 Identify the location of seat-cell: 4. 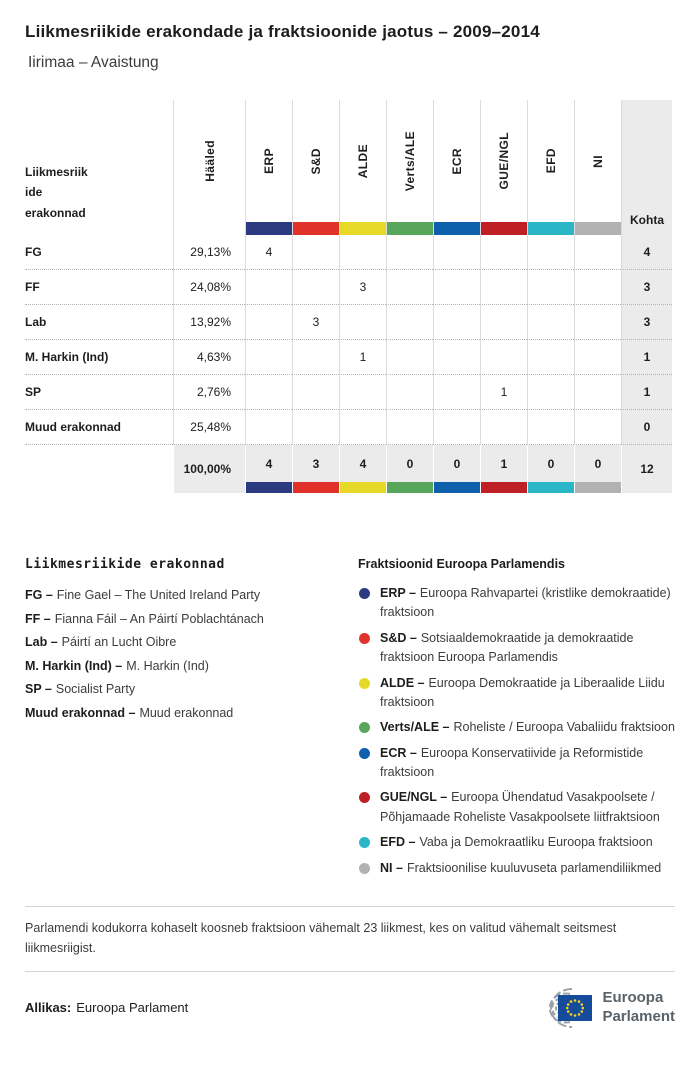
(268, 252).